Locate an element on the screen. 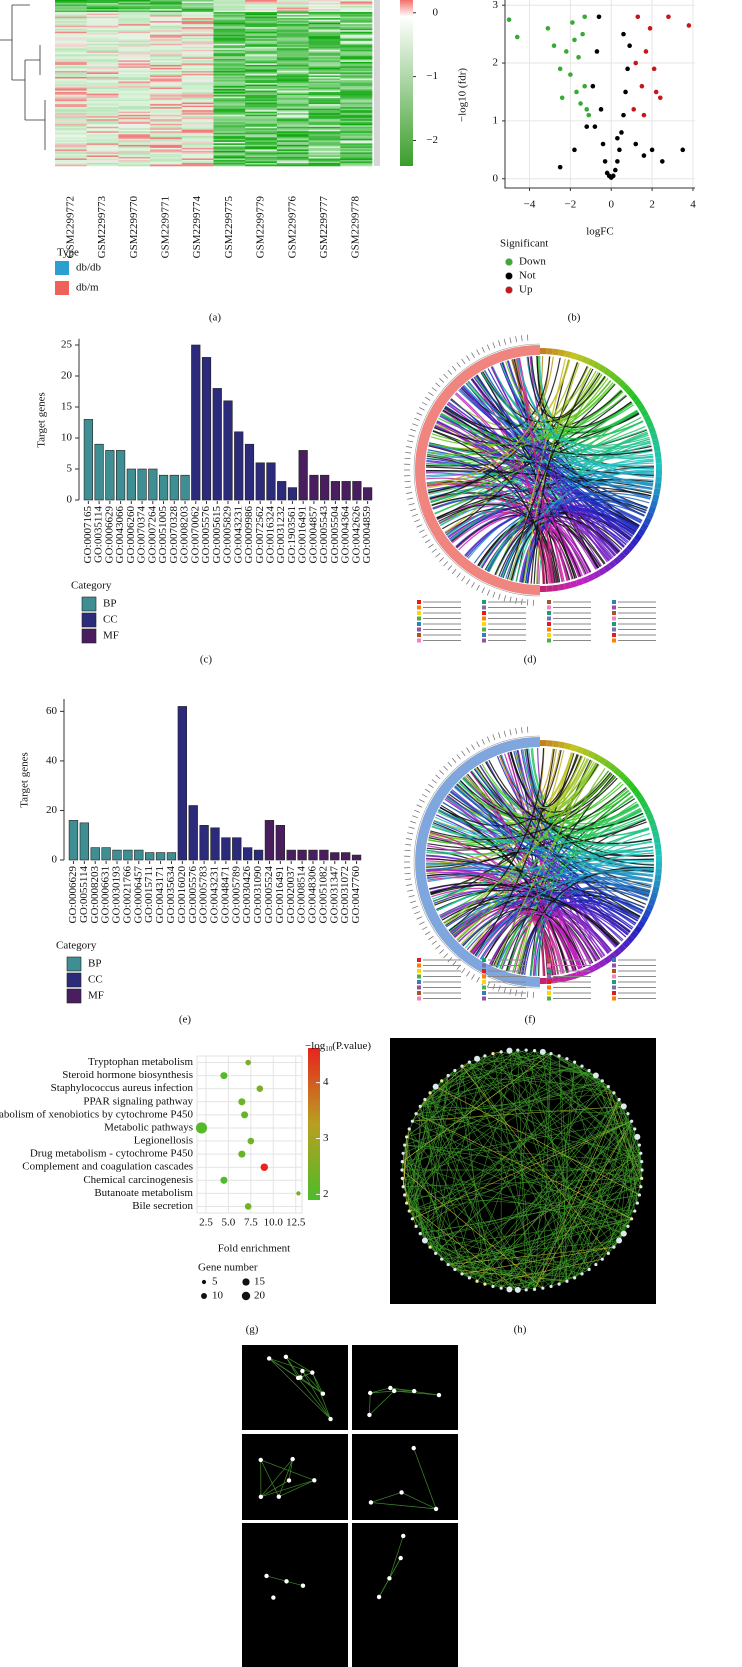 This screenshot has height=1667, width=742. subnetwork is located at coordinates (405, 1595).